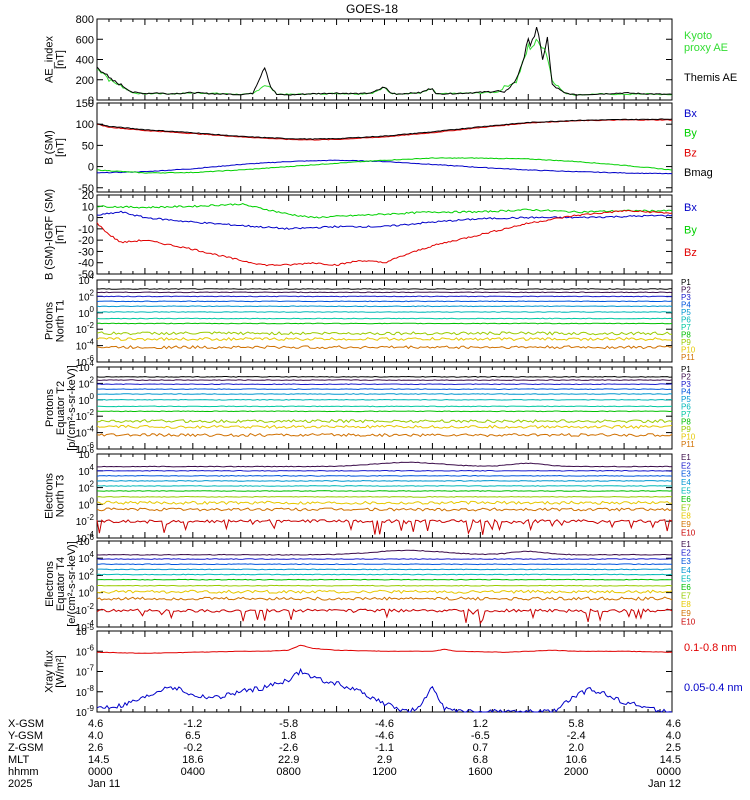 This screenshot has width=750, height=800. Describe the element at coordinates (192, 748) in the screenshot. I see `axis-value: -0.2` at that location.